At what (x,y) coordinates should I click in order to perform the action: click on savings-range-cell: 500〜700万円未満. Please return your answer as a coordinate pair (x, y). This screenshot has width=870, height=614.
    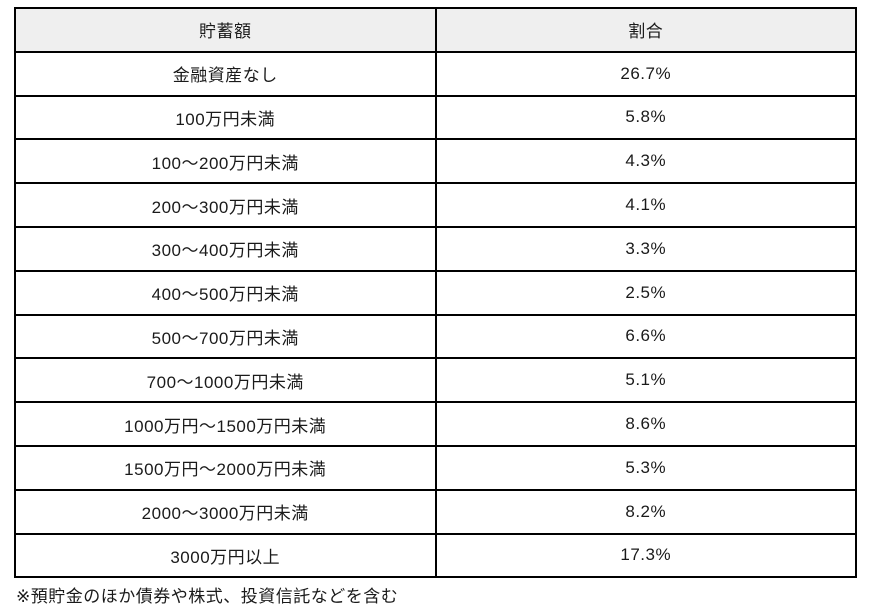
    Looking at the image, I should click on (225, 336).